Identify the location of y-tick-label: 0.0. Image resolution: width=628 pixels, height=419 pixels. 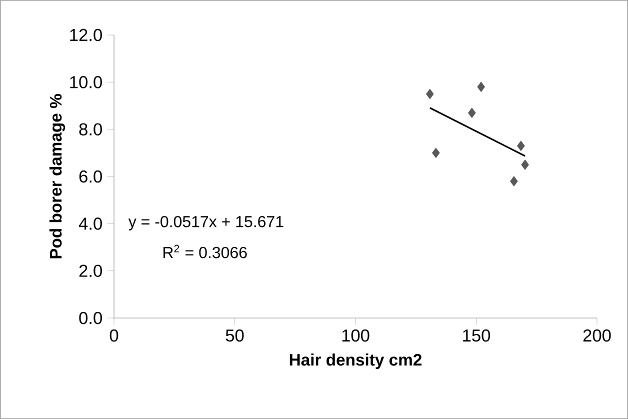
(90, 318).